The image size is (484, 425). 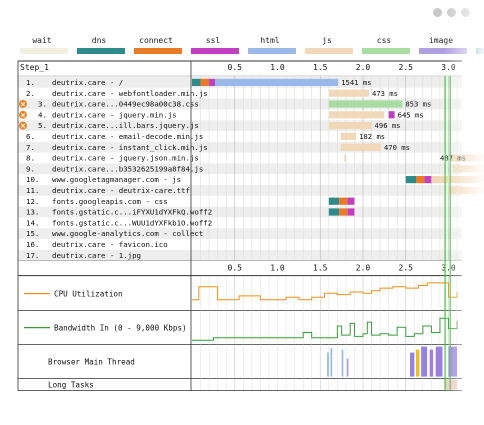 What do you see at coordinates (453, 158) in the screenshot?
I see `request-duration: 487 ms` at bounding box center [453, 158].